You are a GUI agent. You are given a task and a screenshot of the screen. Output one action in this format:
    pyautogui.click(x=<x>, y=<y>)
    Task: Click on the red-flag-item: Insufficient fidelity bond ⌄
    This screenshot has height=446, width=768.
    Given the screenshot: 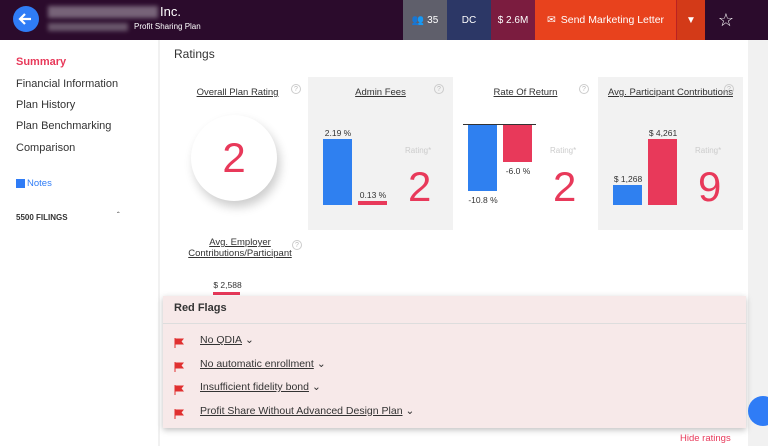 What is the action you would take?
    pyautogui.click(x=260, y=387)
    